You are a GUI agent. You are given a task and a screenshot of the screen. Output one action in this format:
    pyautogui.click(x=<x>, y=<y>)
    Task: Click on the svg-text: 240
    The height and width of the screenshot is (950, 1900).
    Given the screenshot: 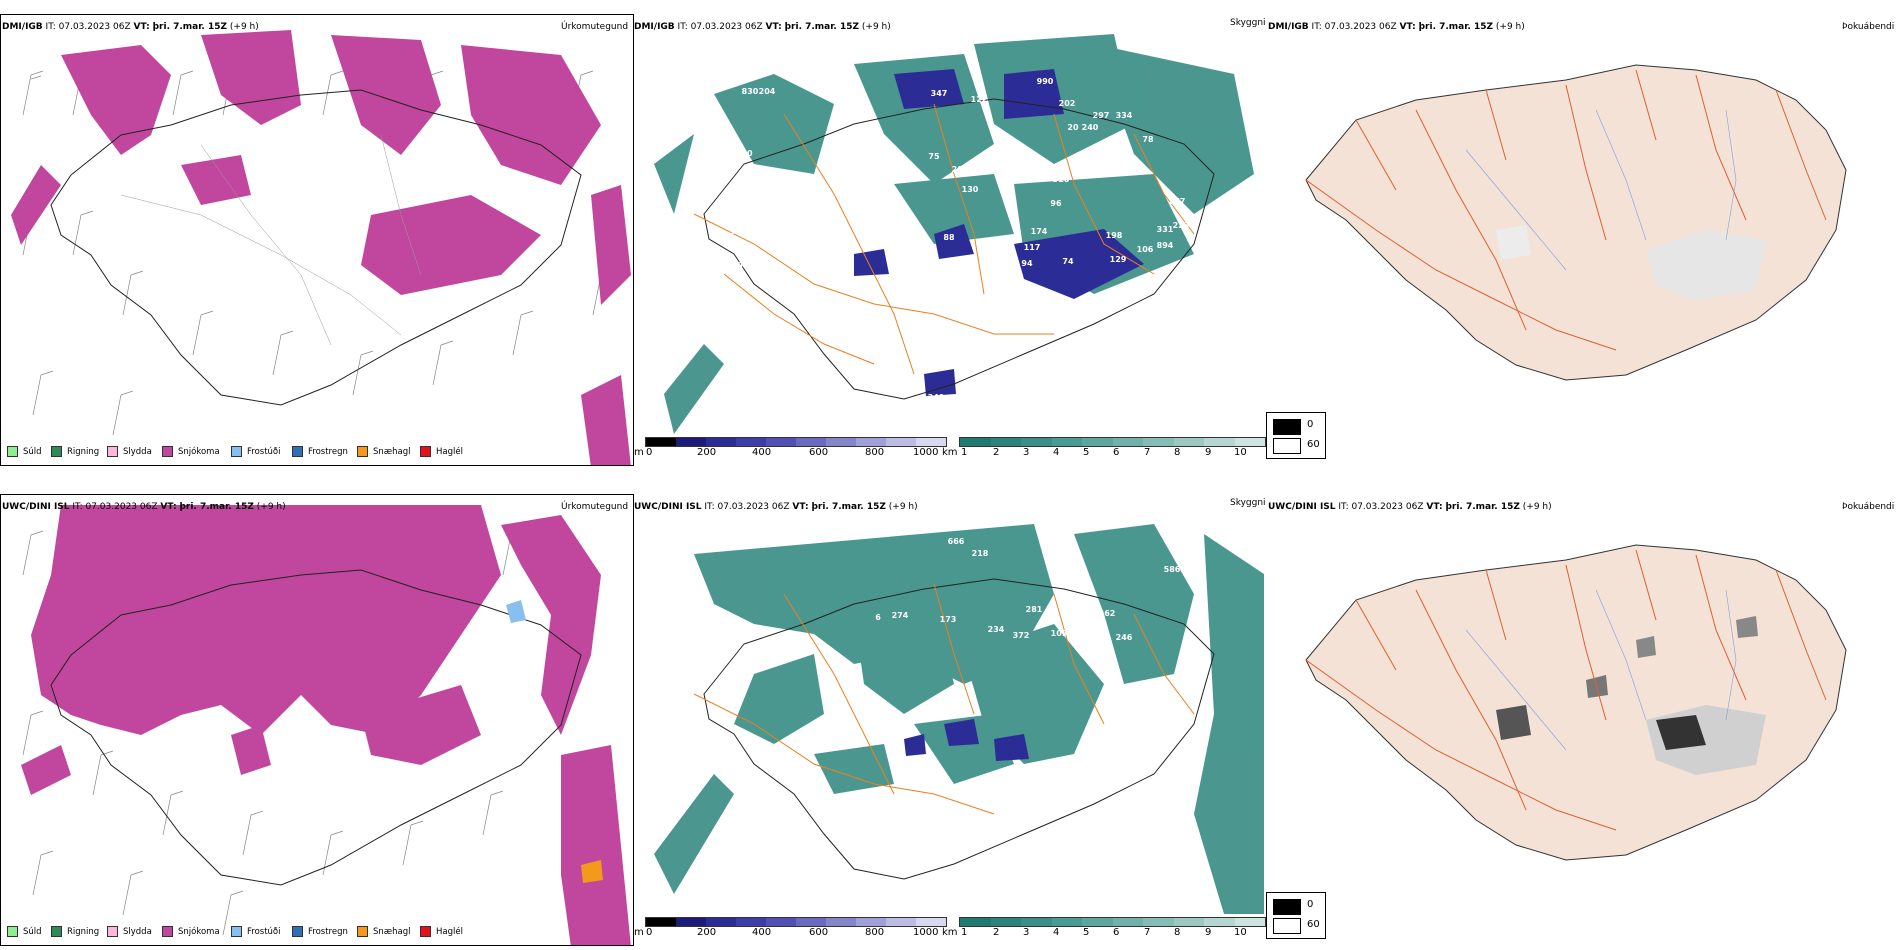 What is the action you would take?
    pyautogui.click(x=1090, y=127)
    